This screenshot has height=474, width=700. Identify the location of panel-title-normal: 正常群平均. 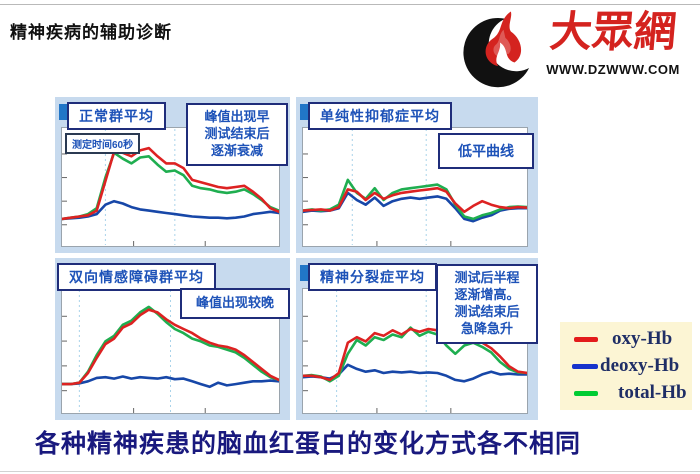
(116, 116).